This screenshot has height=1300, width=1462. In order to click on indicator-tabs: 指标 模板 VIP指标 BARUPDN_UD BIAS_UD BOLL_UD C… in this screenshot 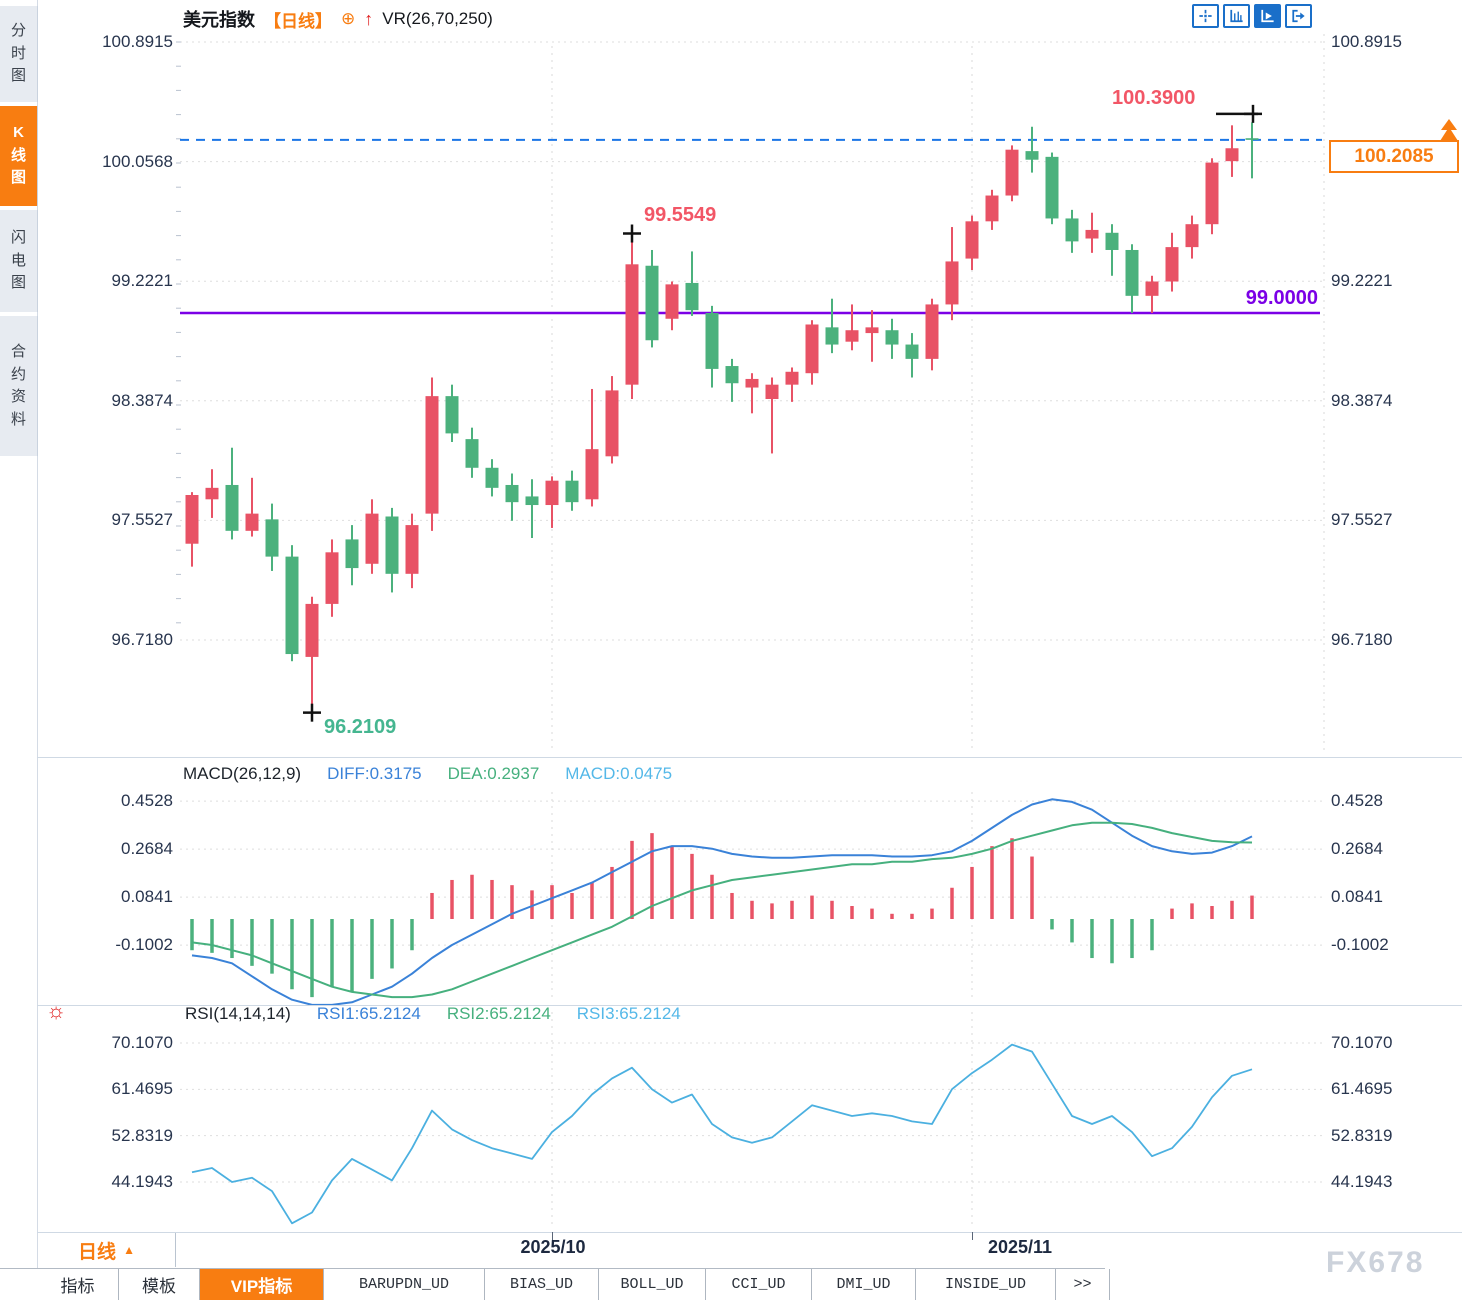, I will do `click(573, 1284)`.